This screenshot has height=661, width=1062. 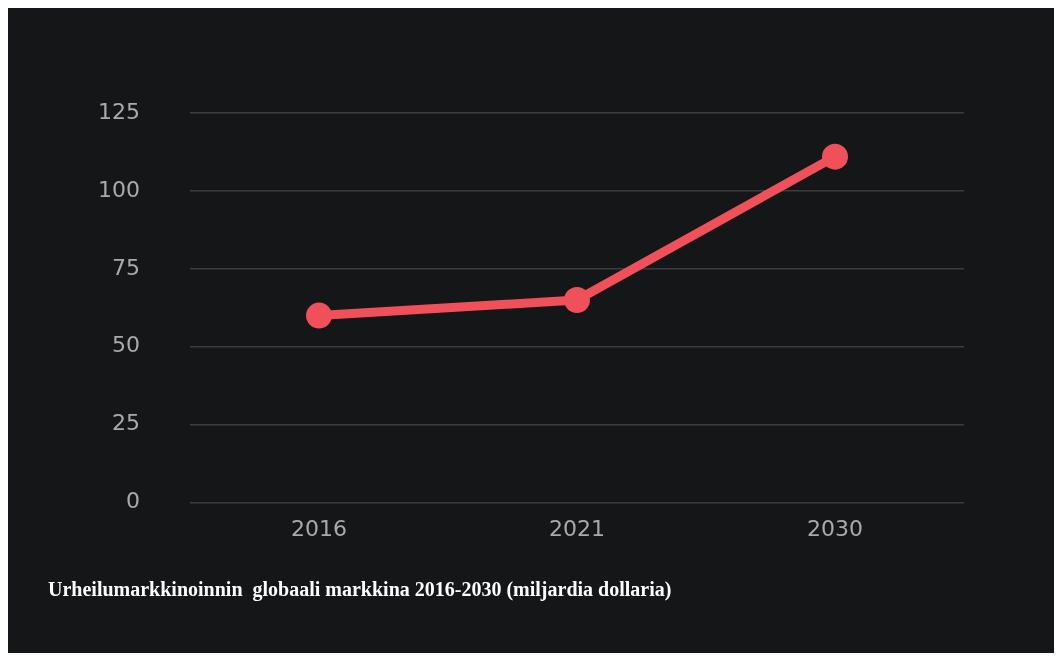 I want to click on y-tick-label: 125, so click(x=118, y=111).